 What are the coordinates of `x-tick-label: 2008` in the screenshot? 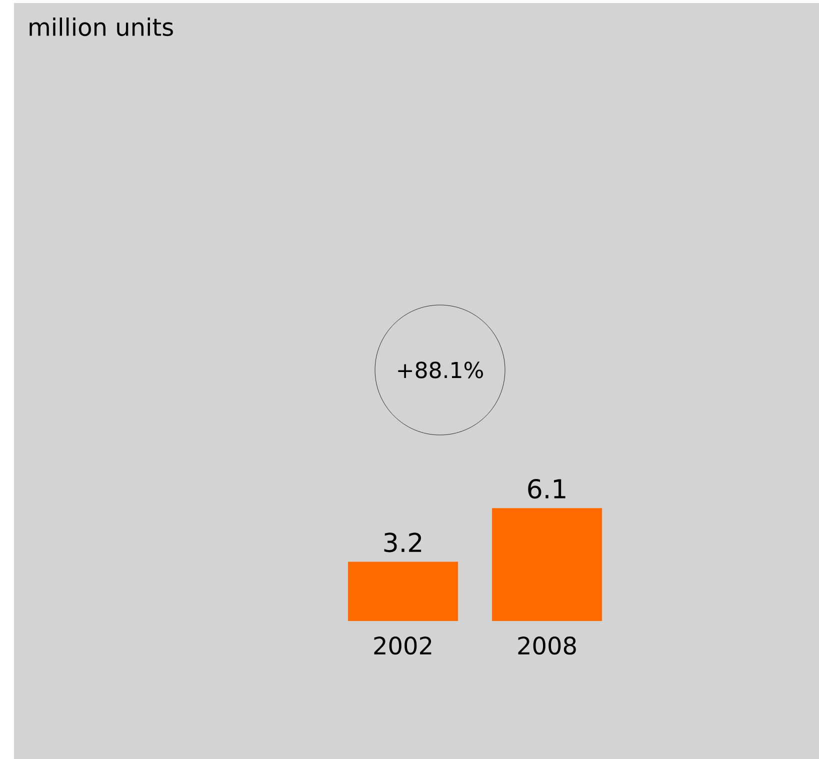 It's located at (547, 645).